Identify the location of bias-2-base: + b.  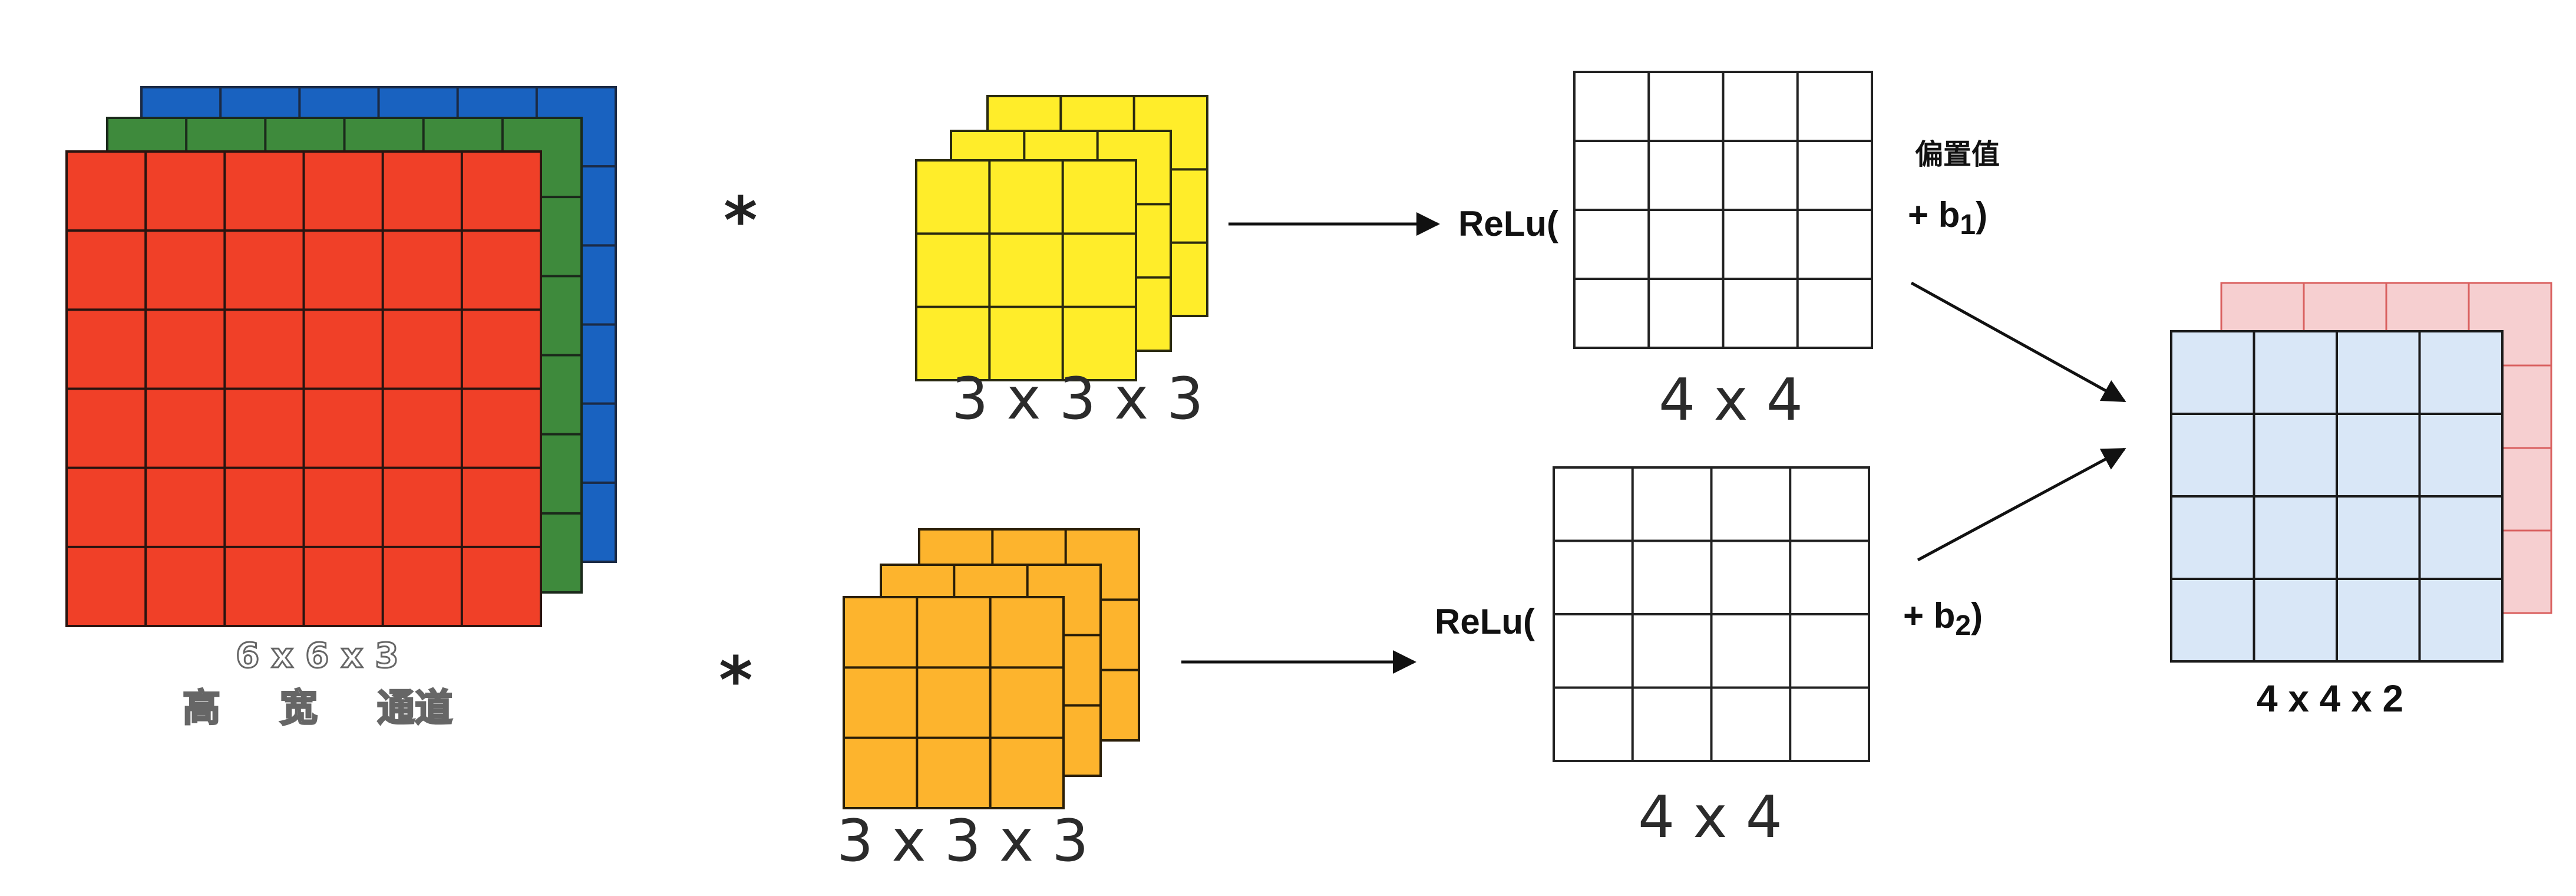
(1930, 615).